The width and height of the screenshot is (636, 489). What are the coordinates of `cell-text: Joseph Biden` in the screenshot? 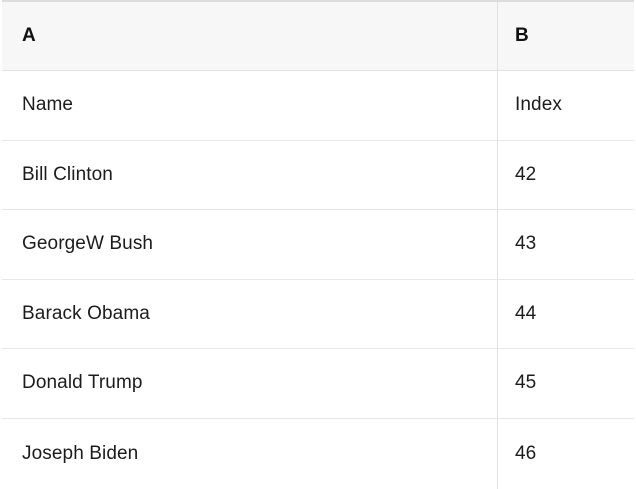 It's located at (80, 453).